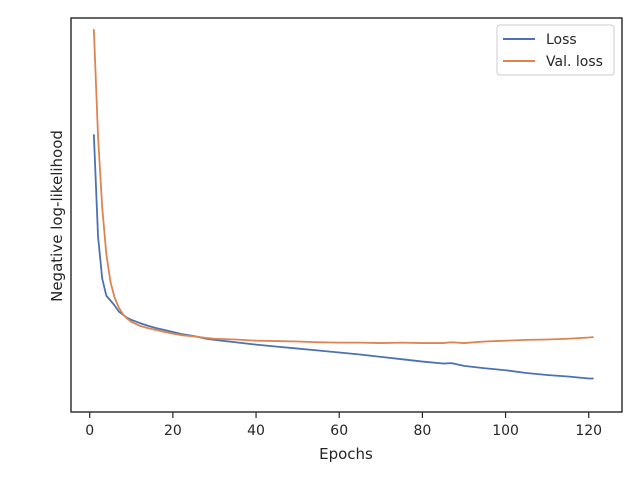 Image resolution: width=640 pixels, height=480 pixels. Describe the element at coordinates (505, 431) in the screenshot. I see `x-tick-label: 100` at that location.